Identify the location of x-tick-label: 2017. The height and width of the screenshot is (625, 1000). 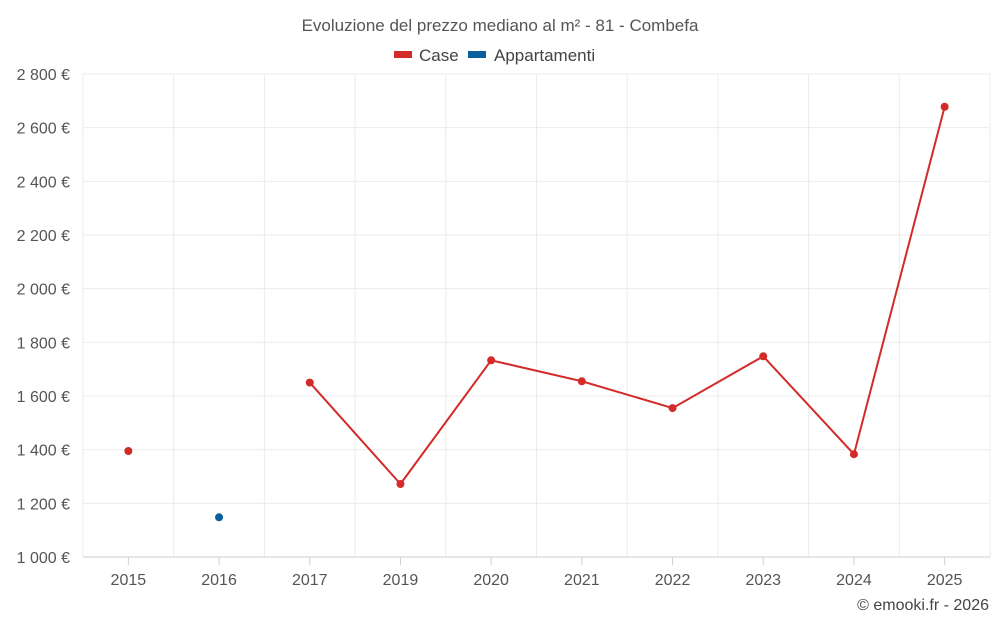
(310, 580).